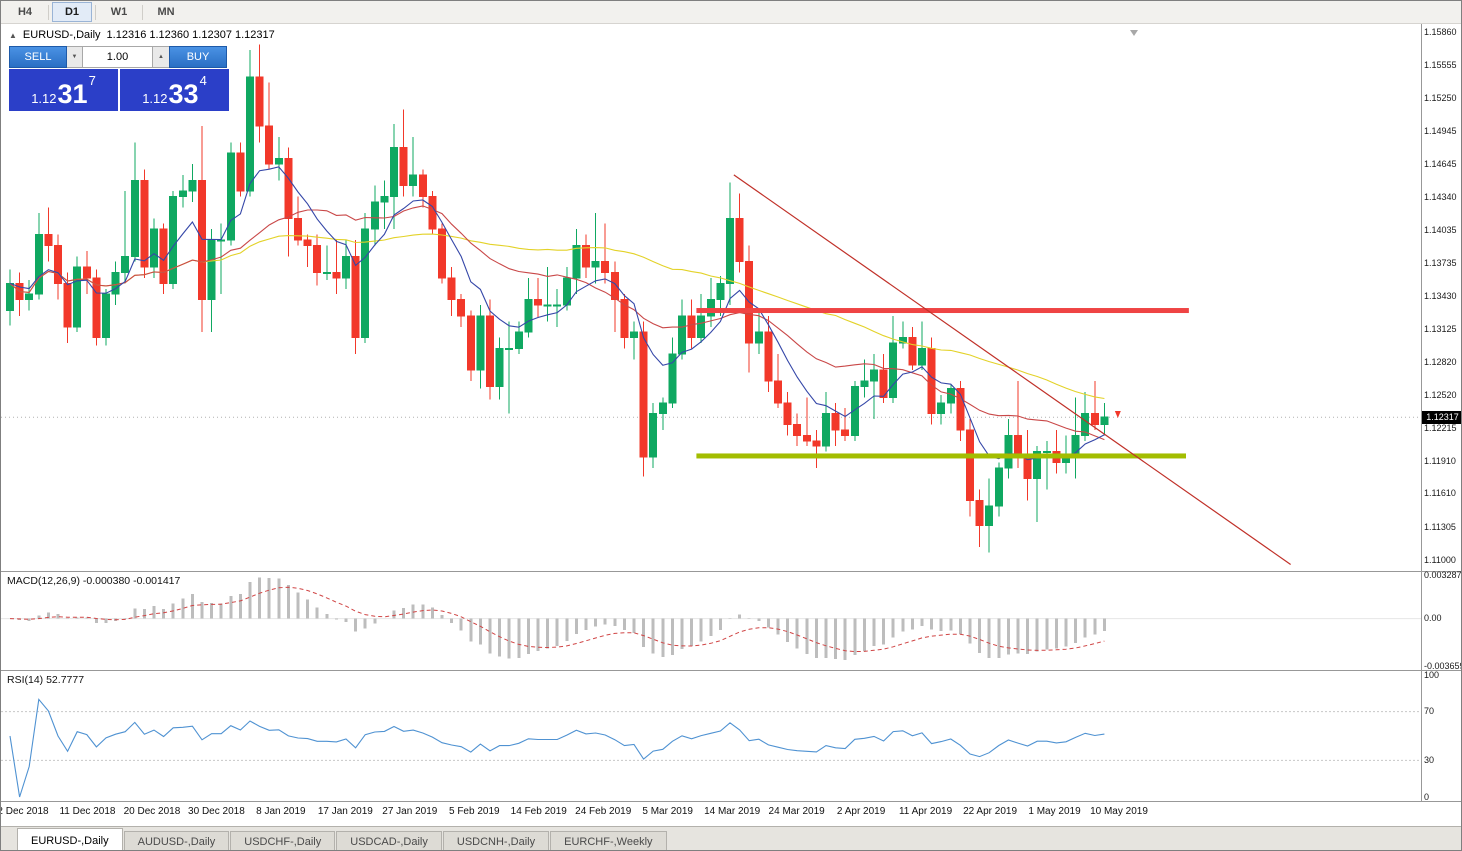 The height and width of the screenshot is (851, 1462). I want to click on date-label: 24 Feb 2019, so click(603, 811).